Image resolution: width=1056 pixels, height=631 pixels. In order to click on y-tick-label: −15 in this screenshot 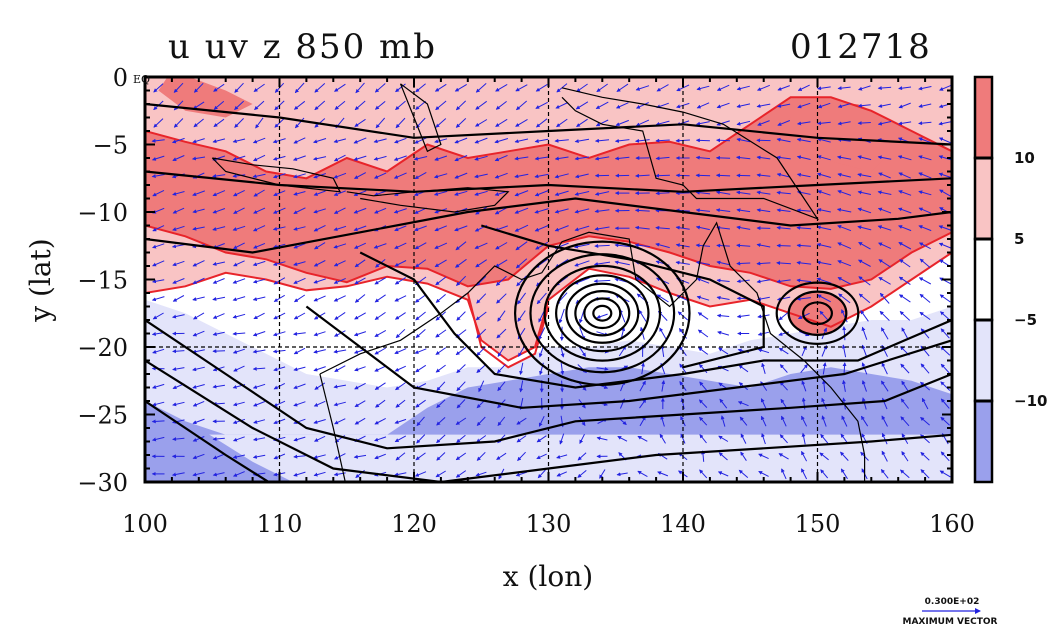, I will do `click(102, 281)`.